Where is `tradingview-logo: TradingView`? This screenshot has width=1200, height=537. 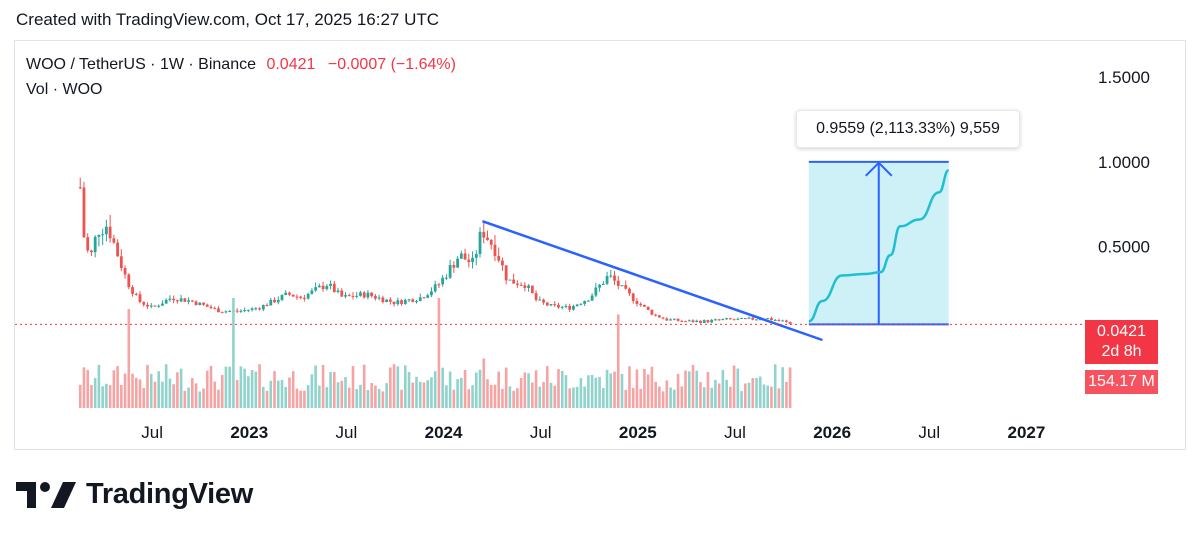
tradingview-logo: TradingView is located at coordinates (134, 494).